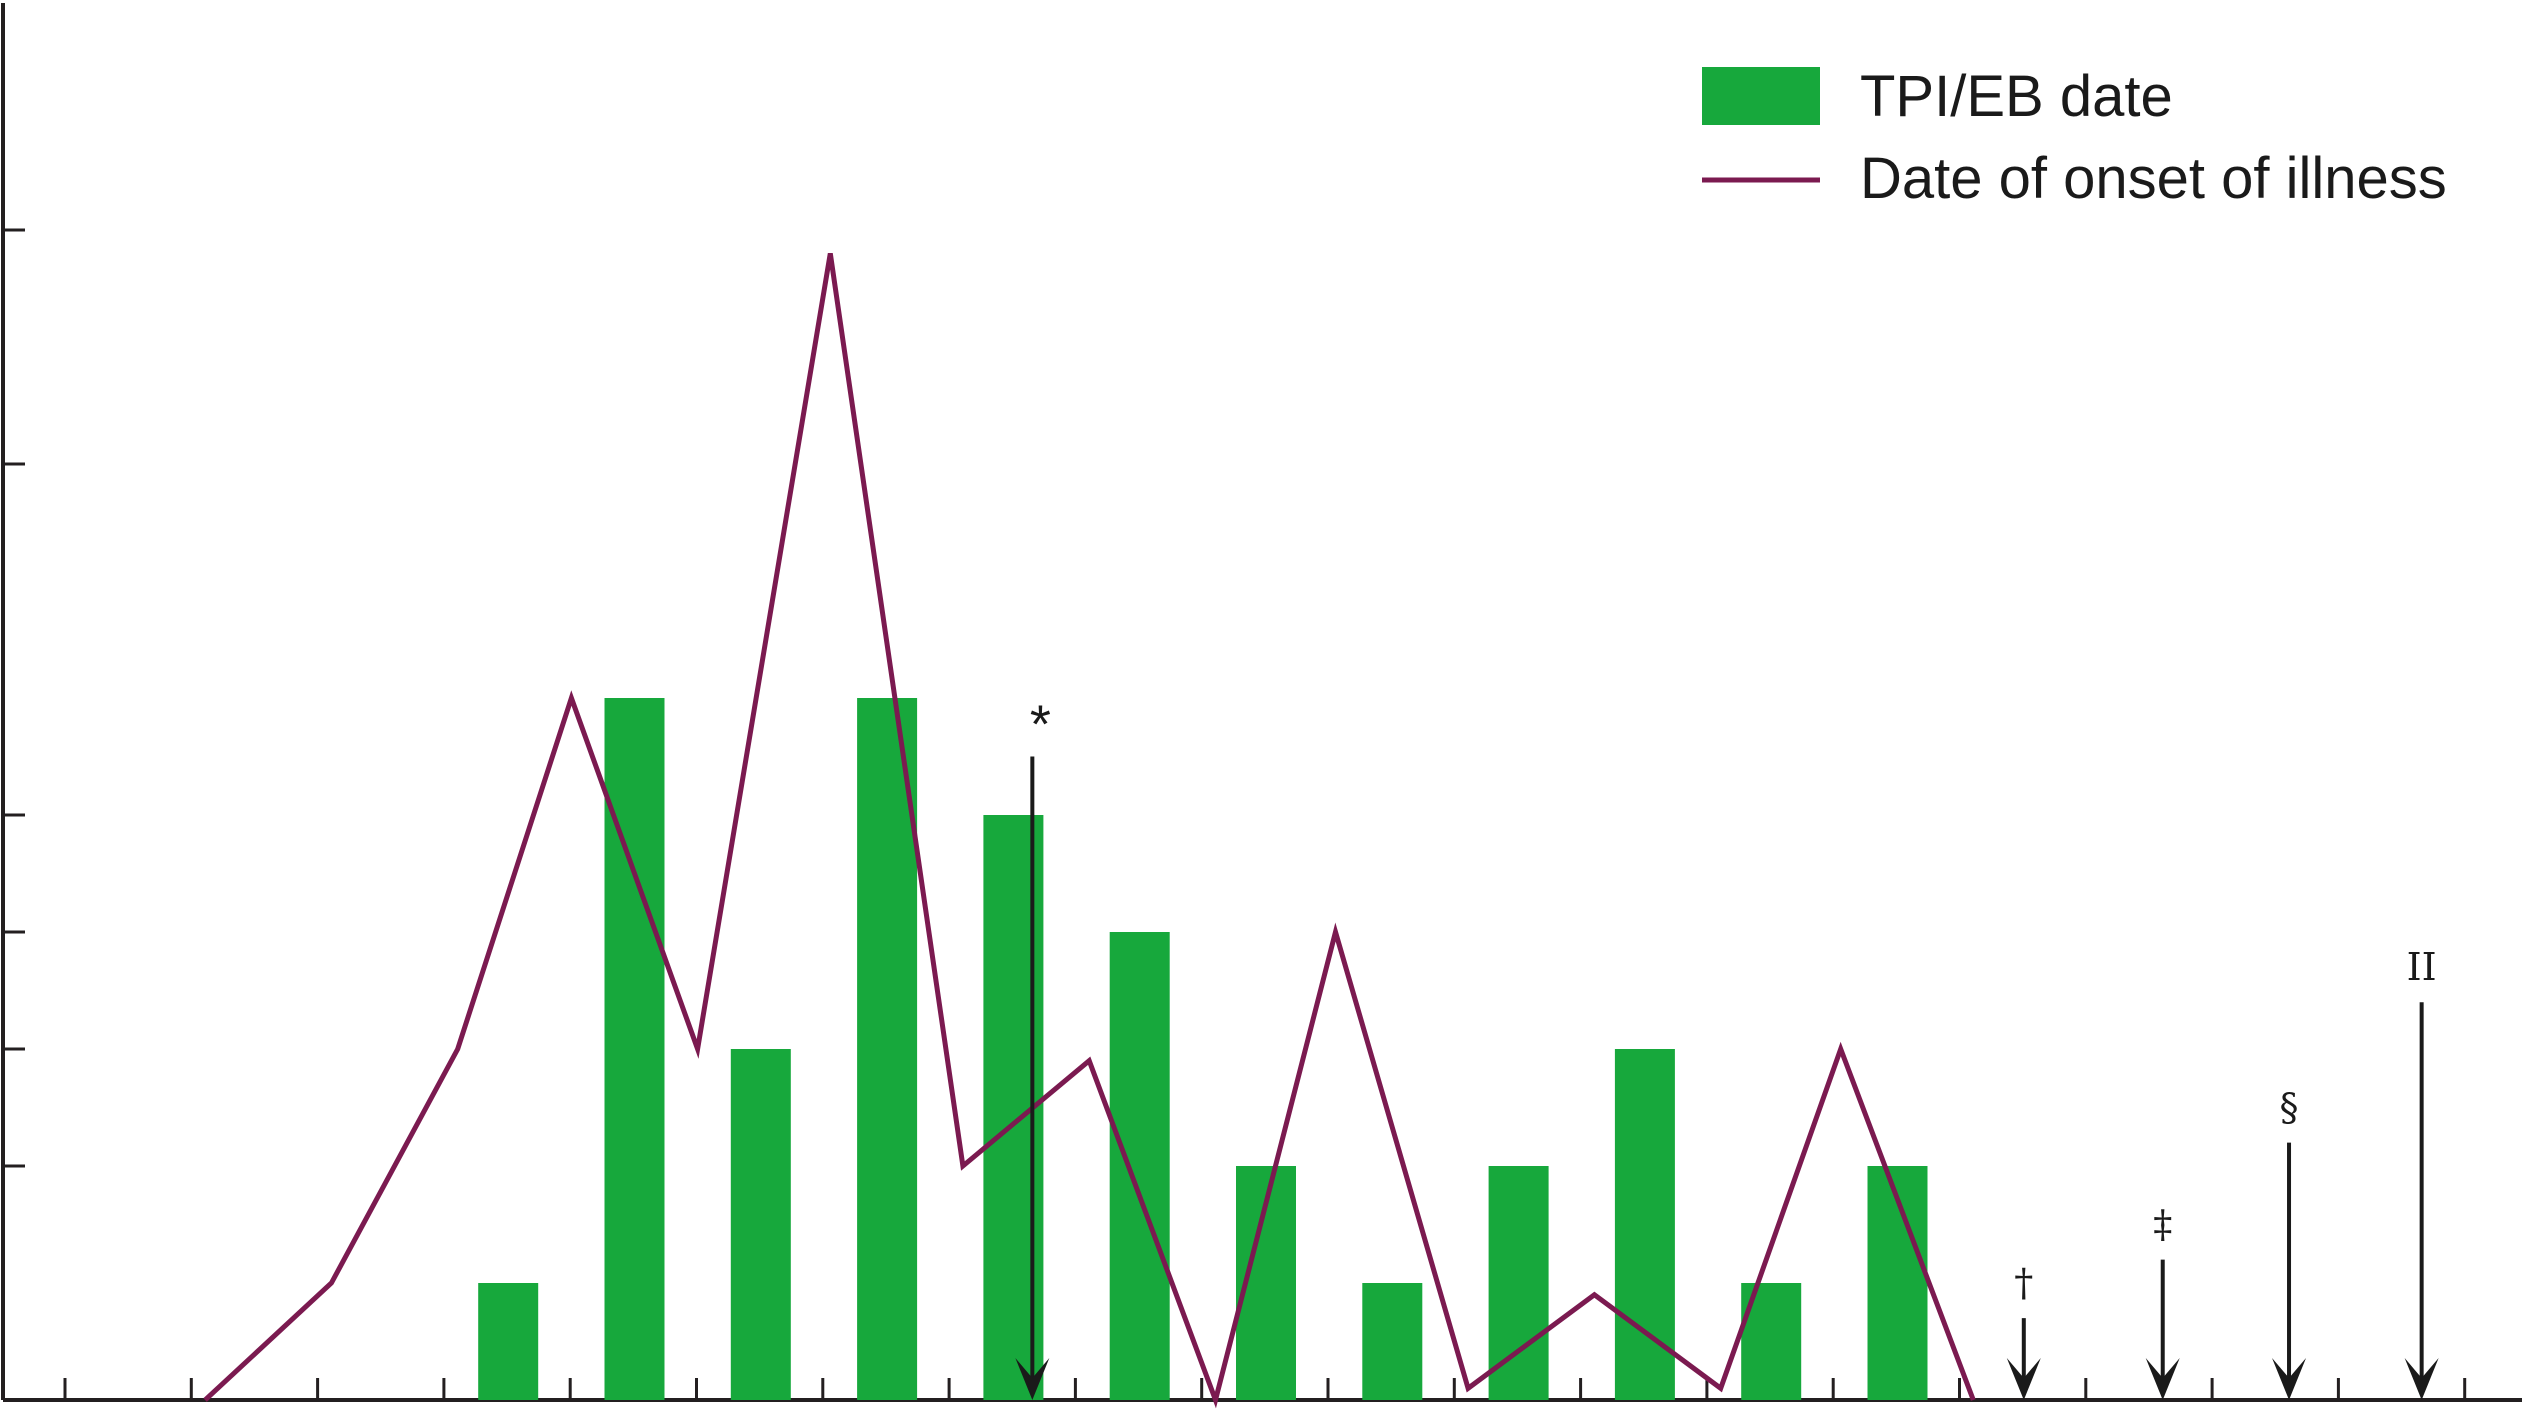 This screenshot has height=1412, width=2532. Describe the element at coordinates (2023, 1283) in the screenshot. I see `annotation-label: †` at that location.